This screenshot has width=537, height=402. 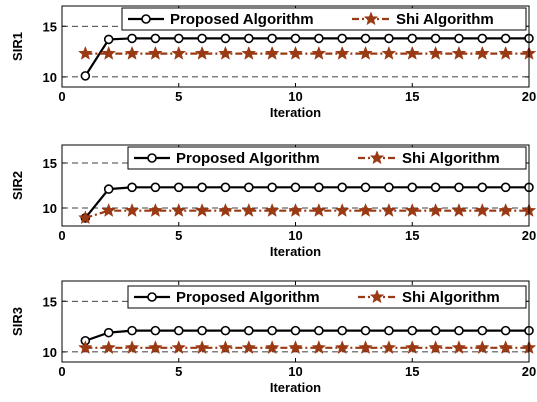 I want to click on y-tick-label: 10, so click(x=50, y=208).